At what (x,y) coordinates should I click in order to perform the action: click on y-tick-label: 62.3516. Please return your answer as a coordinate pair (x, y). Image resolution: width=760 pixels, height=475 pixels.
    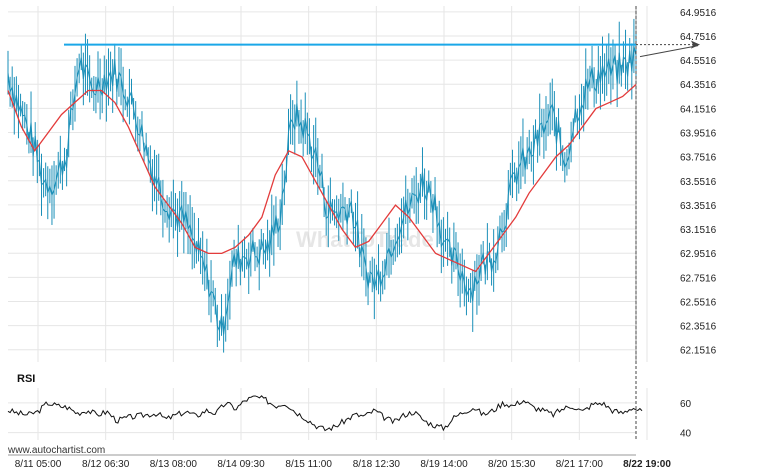
    Looking at the image, I should click on (698, 327).